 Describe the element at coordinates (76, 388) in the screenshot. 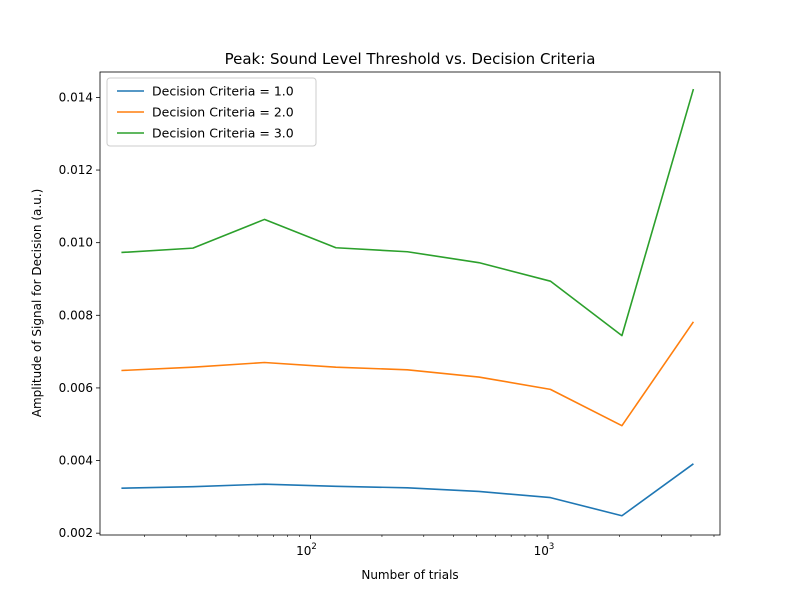

I see `y-tick-label: 0.006` at that location.